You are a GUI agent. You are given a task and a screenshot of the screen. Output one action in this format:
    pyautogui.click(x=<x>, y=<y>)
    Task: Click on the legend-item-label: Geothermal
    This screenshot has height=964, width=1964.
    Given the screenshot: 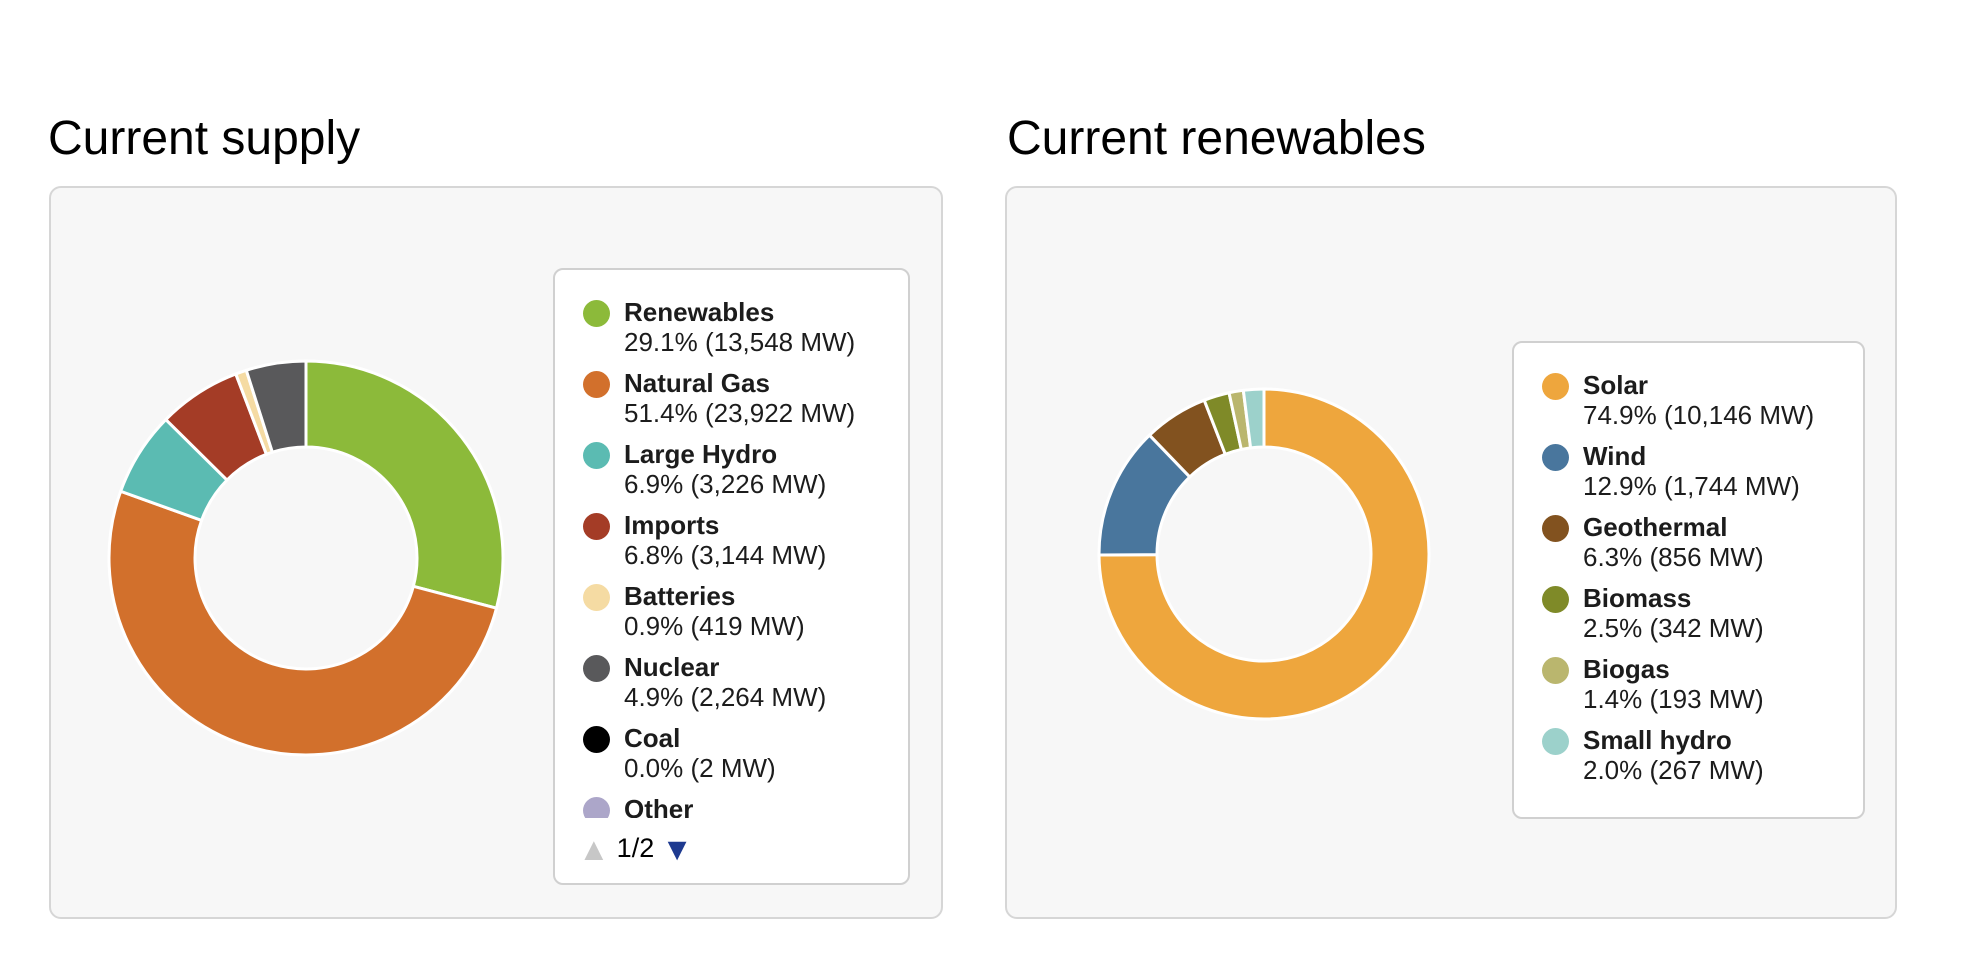 What is the action you would take?
    pyautogui.click(x=1655, y=527)
    